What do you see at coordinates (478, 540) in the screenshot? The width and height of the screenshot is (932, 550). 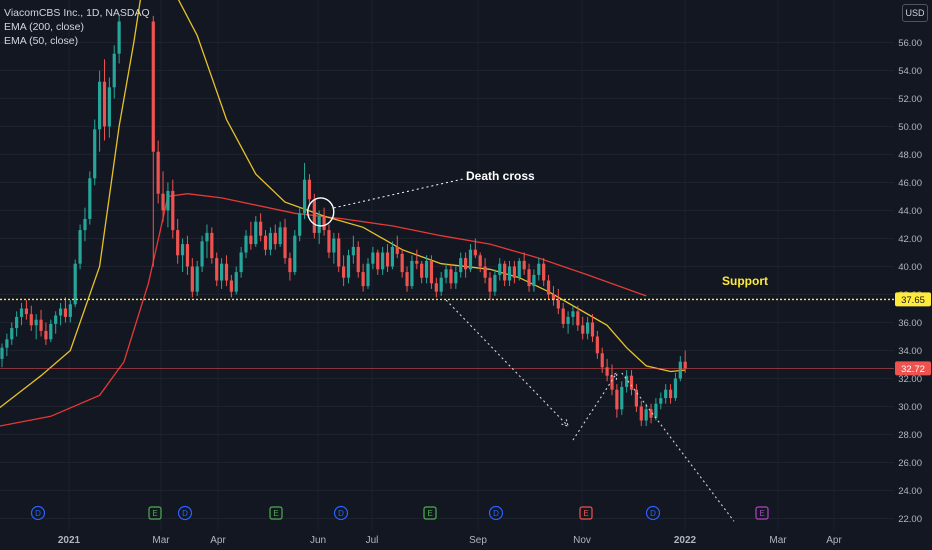 I see `time-tick-label: Sep` at bounding box center [478, 540].